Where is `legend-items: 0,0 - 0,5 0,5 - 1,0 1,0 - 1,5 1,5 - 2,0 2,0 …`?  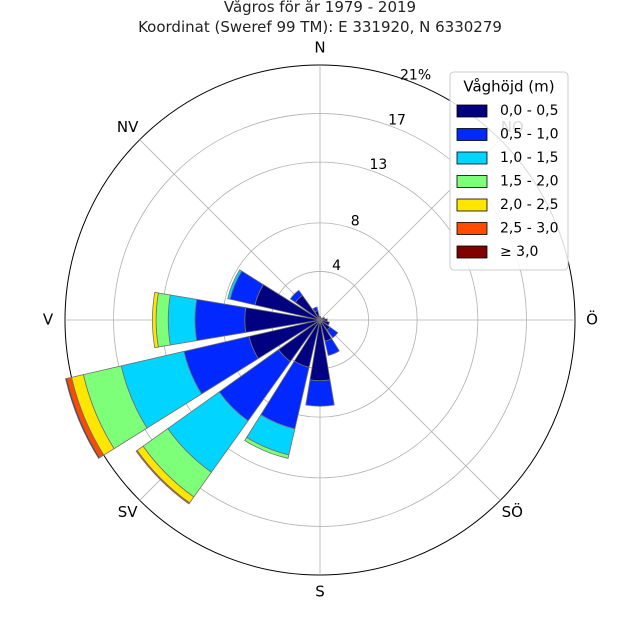
legend-items: 0,0 - 0,5 0,5 - 1,0 1,0 - 1,5 1,5 - 2,0 2,0 … is located at coordinates (507, 181).